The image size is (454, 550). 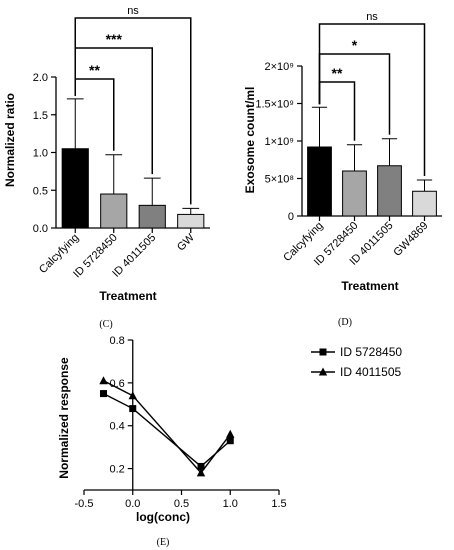 What do you see at coordinates (133, 188) in the screenshot?
I see `chart-c-bars` at bounding box center [133, 188].